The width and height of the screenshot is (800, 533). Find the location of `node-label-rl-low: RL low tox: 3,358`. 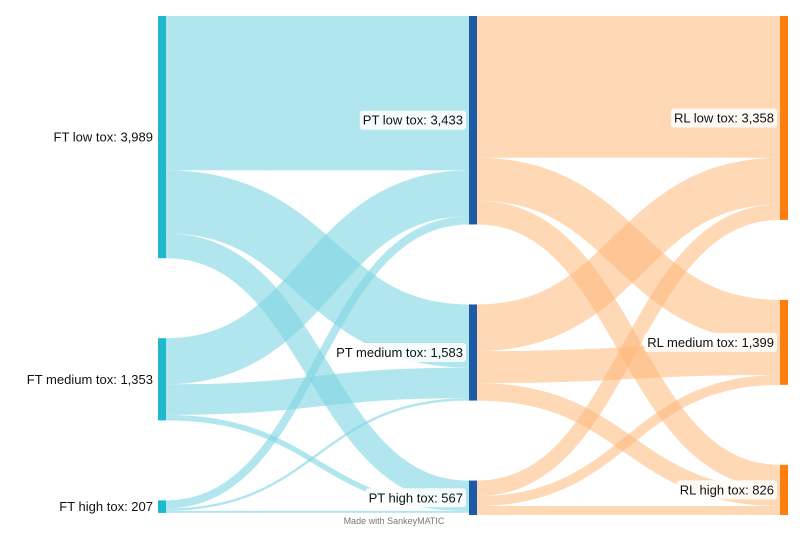

node-label-rl-low: RL low tox: 3,358 is located at coordinates (724, 117).